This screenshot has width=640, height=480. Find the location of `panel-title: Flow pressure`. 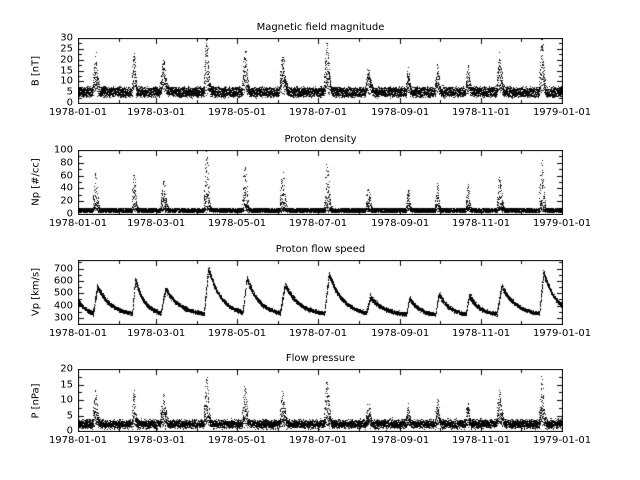

panel-title: Flow pressure is located at coordinates (320, 358).